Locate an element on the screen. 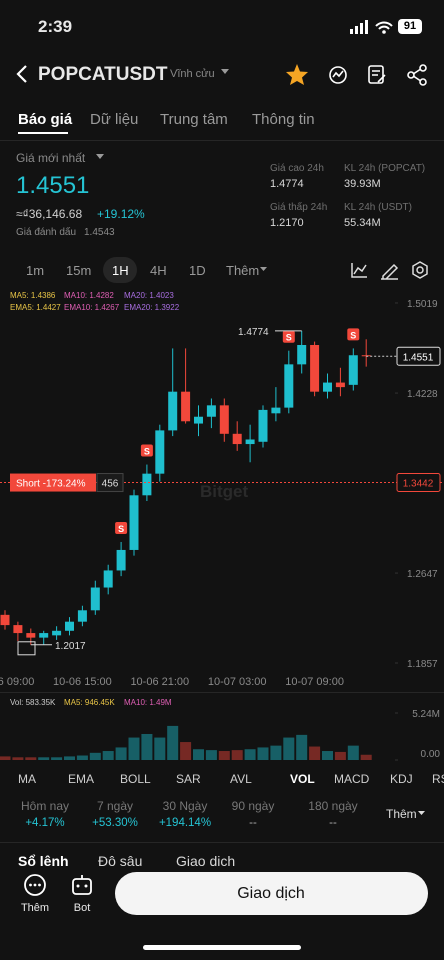 The height and width of the screenshot is (960, 444). watermark: Bitget is located at coordinates (224, 491).